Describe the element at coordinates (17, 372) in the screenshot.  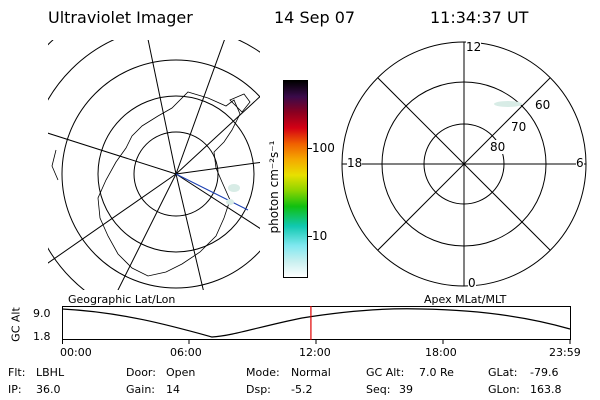
I see `status-flt-key: Flt:` at that location.